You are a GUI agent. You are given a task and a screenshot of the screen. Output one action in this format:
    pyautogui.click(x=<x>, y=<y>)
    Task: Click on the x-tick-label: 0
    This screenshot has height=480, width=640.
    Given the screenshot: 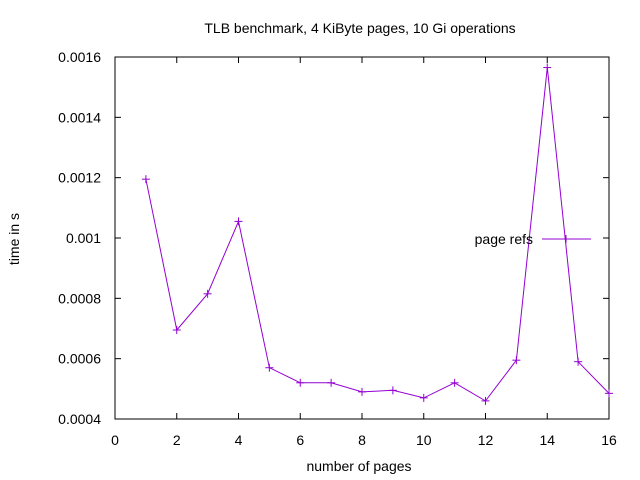 What is the action you would take?
    pyautogui.click(x=115, y=440)
    